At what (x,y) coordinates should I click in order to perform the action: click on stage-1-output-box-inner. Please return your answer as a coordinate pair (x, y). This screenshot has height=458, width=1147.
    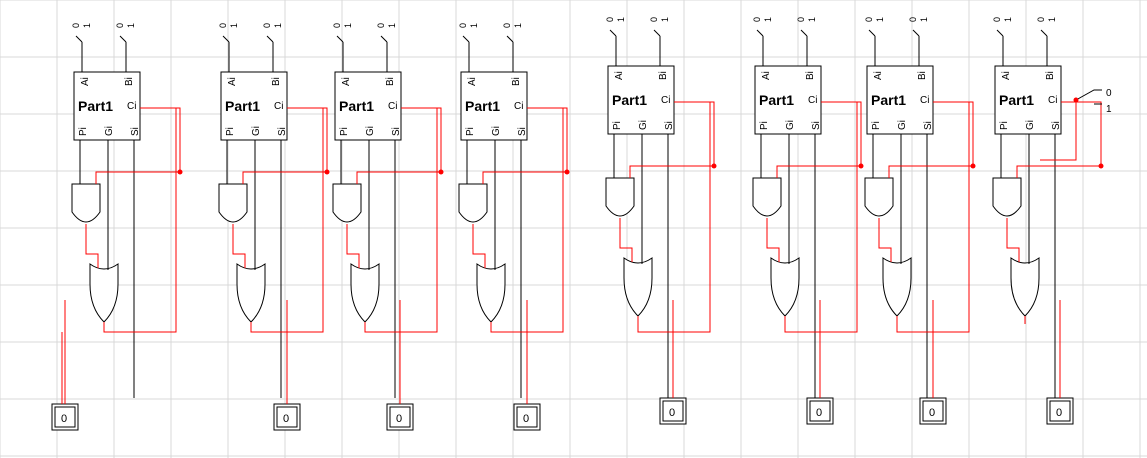
    Looking at the image, I should click on (65, 417).